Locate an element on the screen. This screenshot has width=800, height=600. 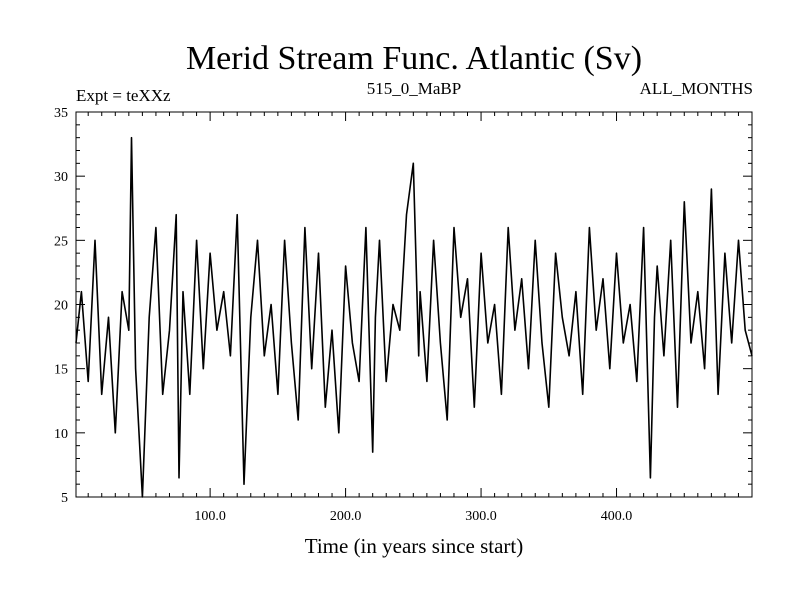
x-tick-label: 100.0 is located at coordinates (210, 516).